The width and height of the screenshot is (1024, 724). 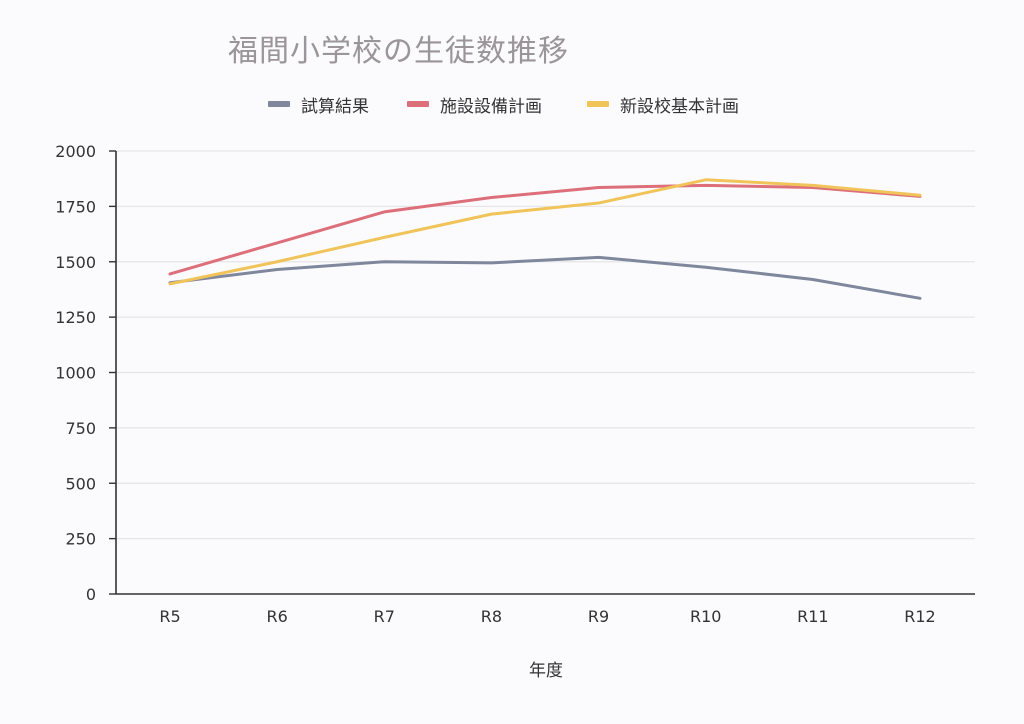 I want to click on legend-label-series-2: 施設設備計画, so click(x=491, y=106).